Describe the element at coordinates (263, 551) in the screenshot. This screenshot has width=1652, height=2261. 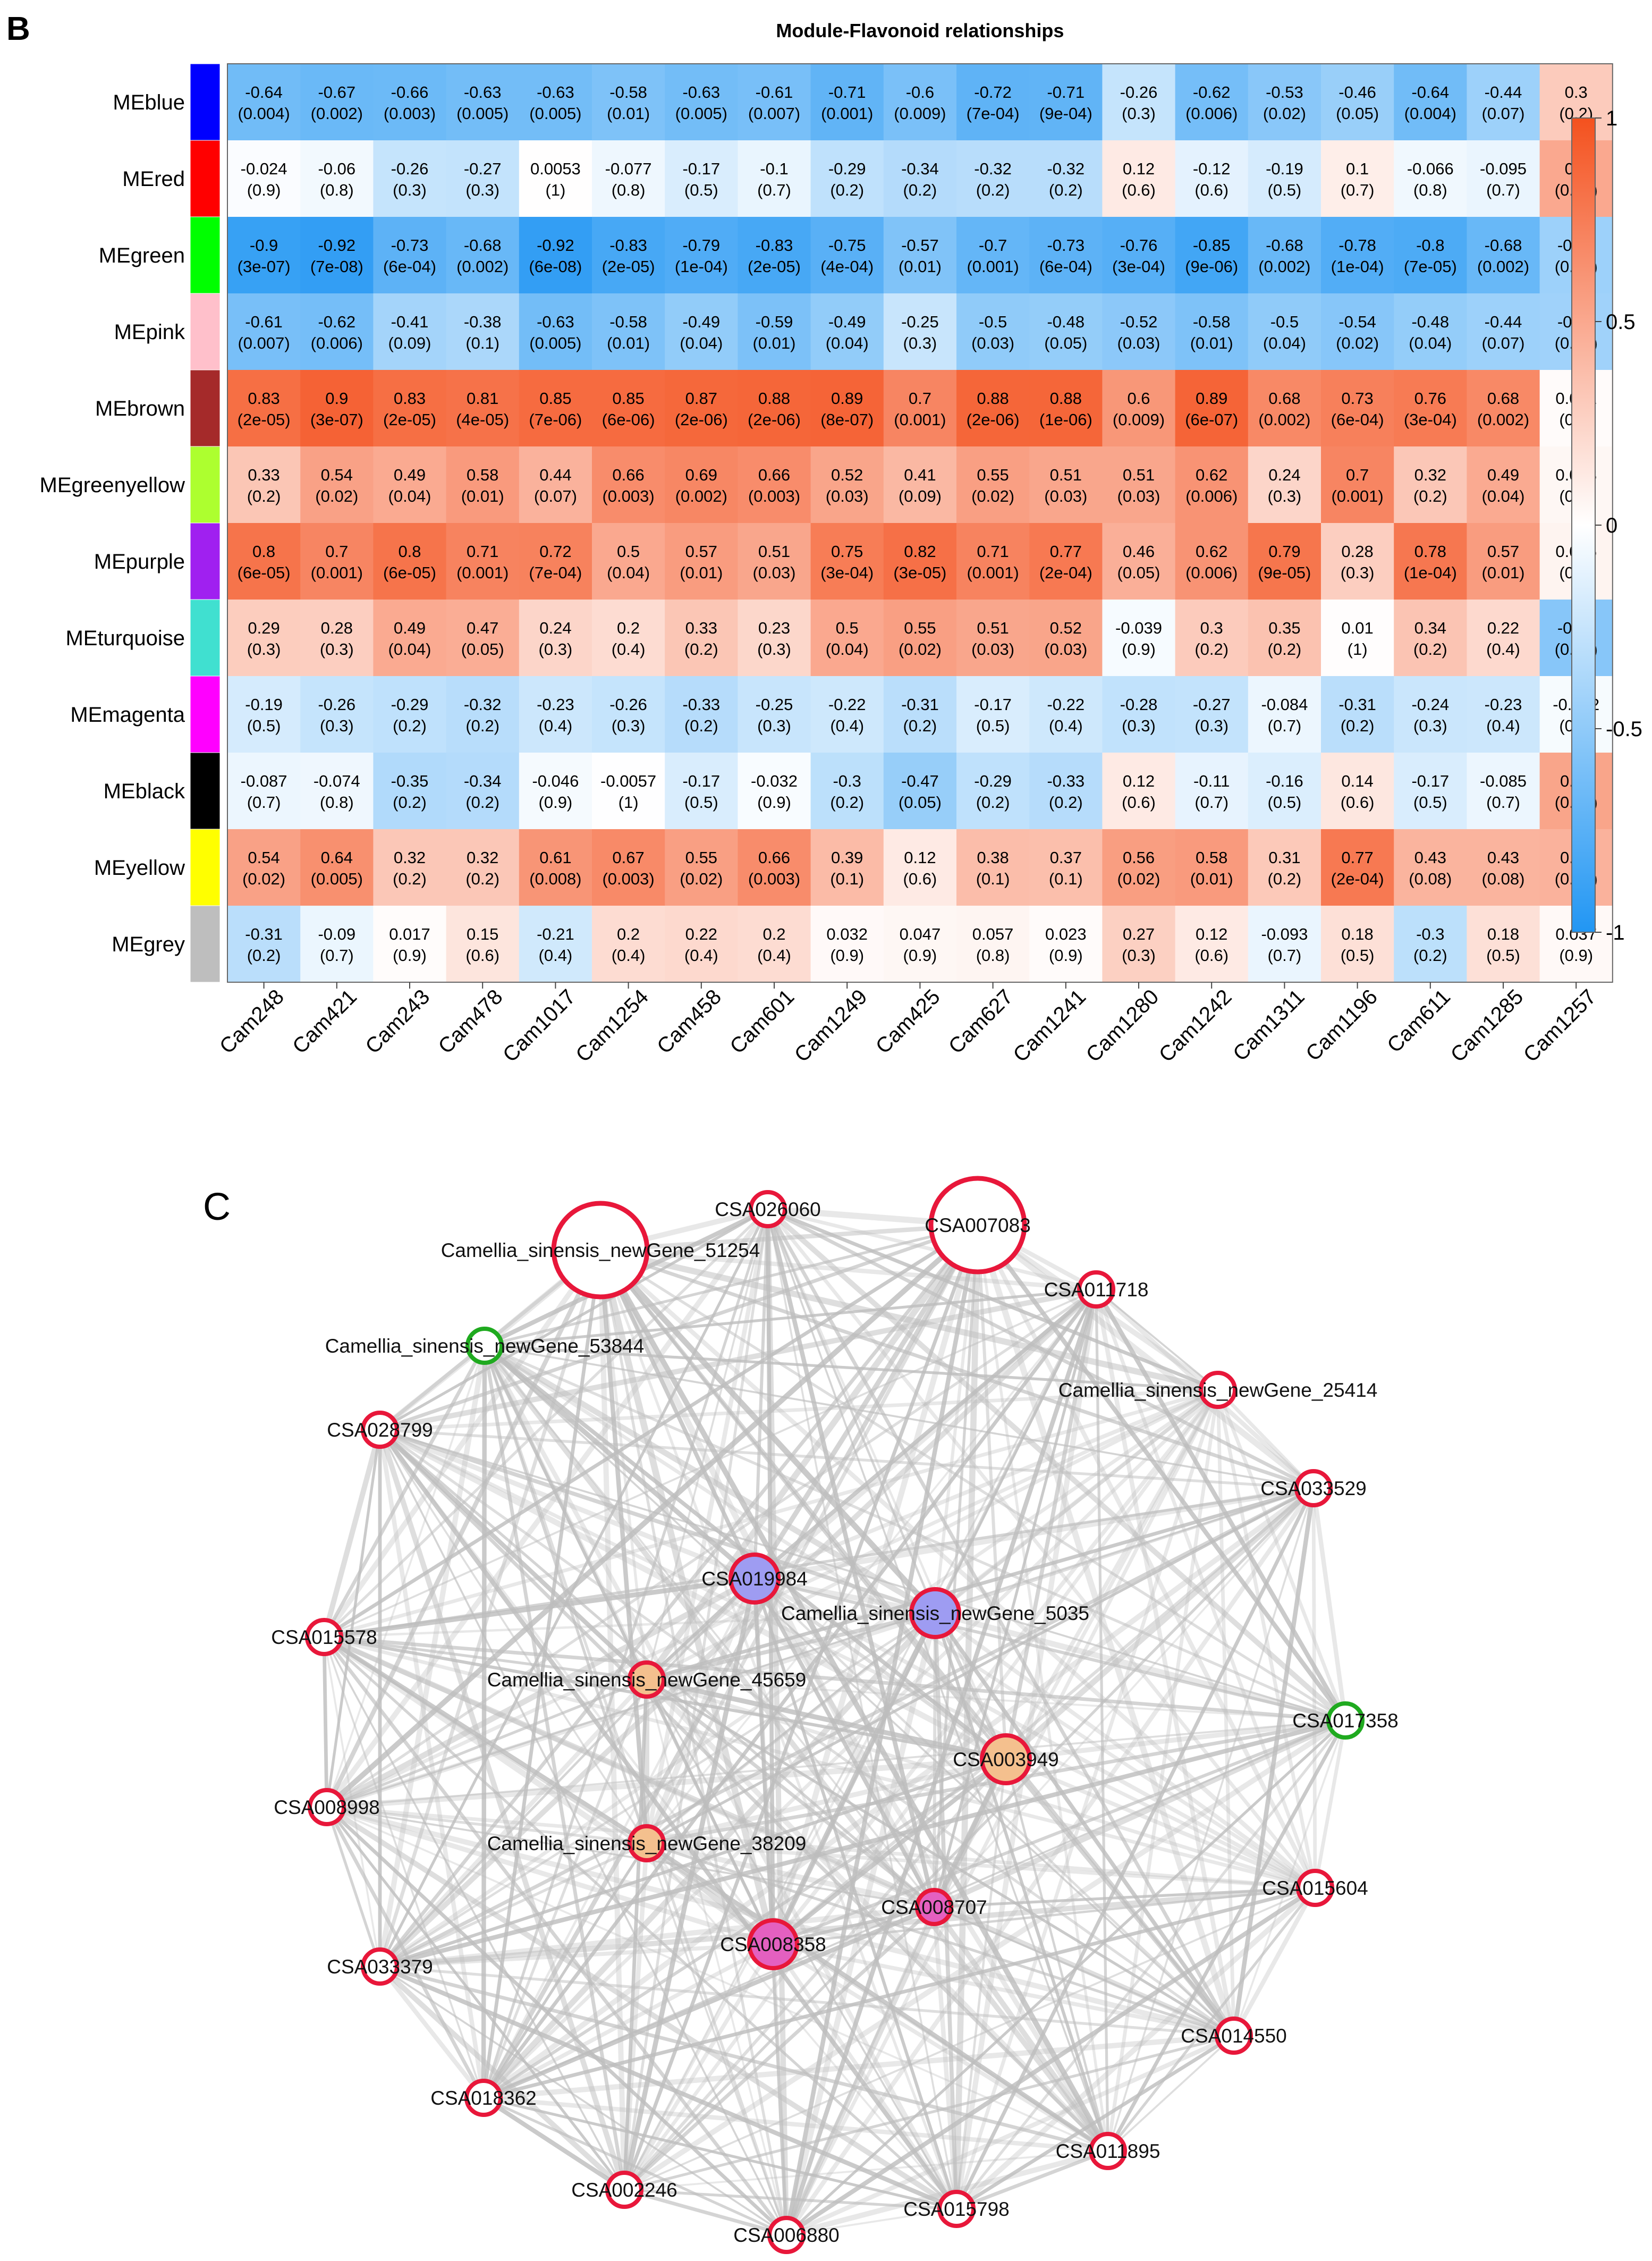
I see `cell-value: 0.8` at that location.